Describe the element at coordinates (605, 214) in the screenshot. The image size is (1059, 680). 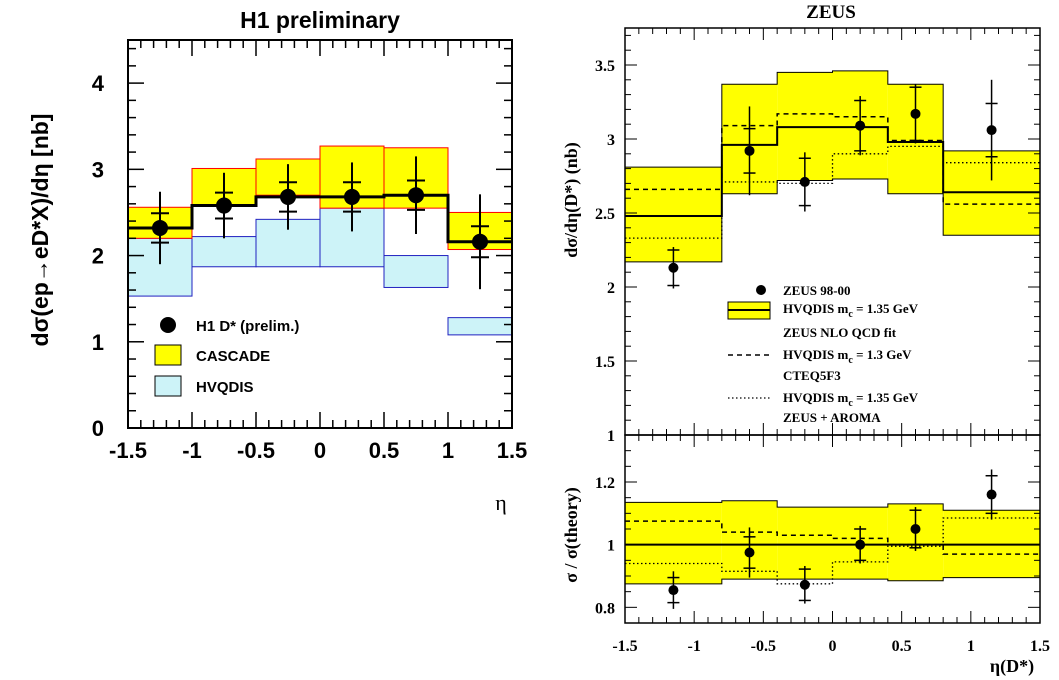
I see `zeus-y-tick-label: 2.5` at that location.